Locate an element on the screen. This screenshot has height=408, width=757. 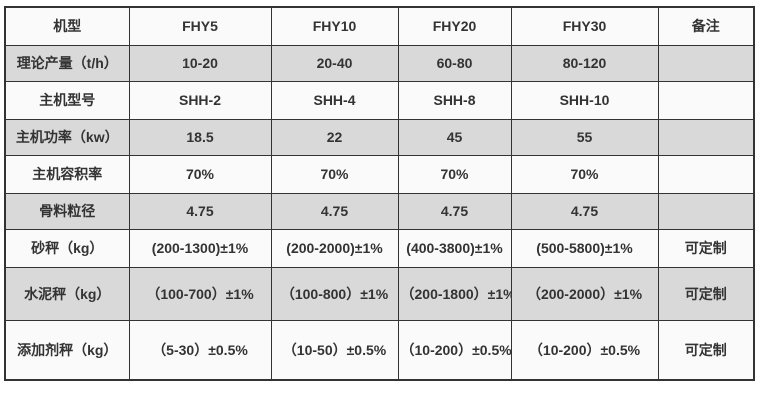
header-cell-fhy5: FHY5 is located at coordinates (200, 26).